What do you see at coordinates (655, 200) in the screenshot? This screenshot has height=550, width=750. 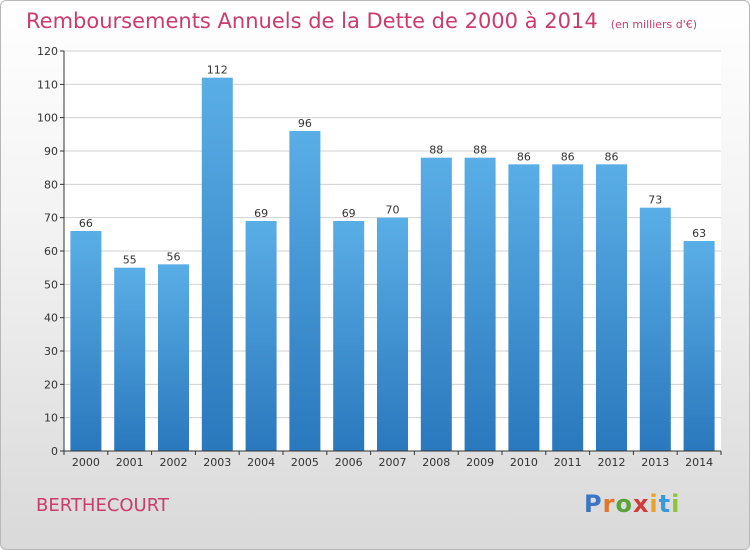 I see `data-label: 73` at bounding box center [655, 200].